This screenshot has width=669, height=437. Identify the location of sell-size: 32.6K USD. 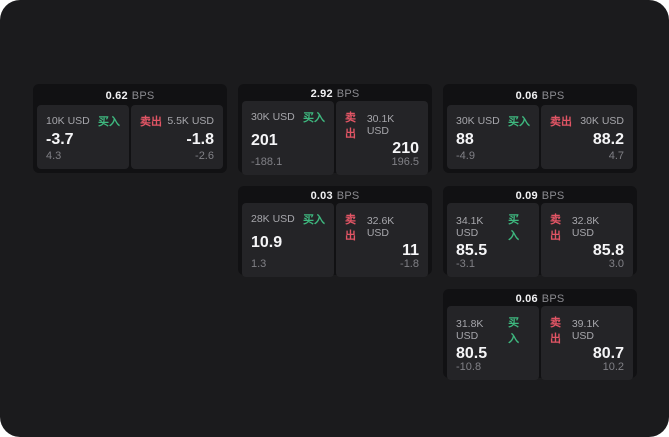
(380, 227).